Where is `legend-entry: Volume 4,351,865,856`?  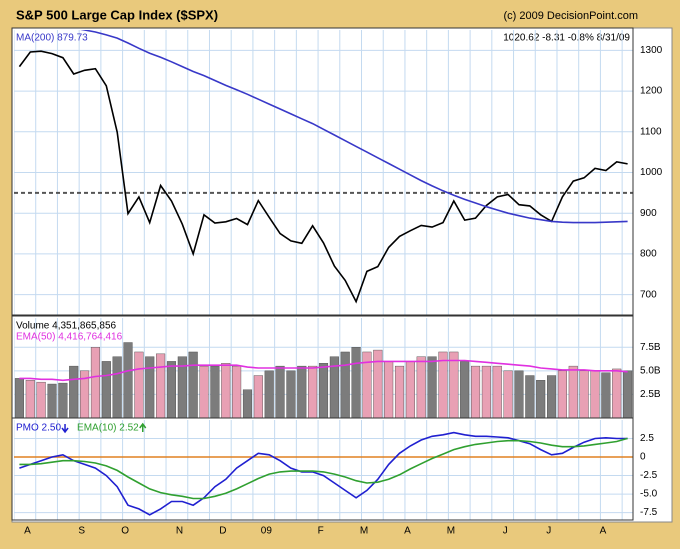
legend-entry: Volume 4,351,865,856 is located at coordinates (66, 326).